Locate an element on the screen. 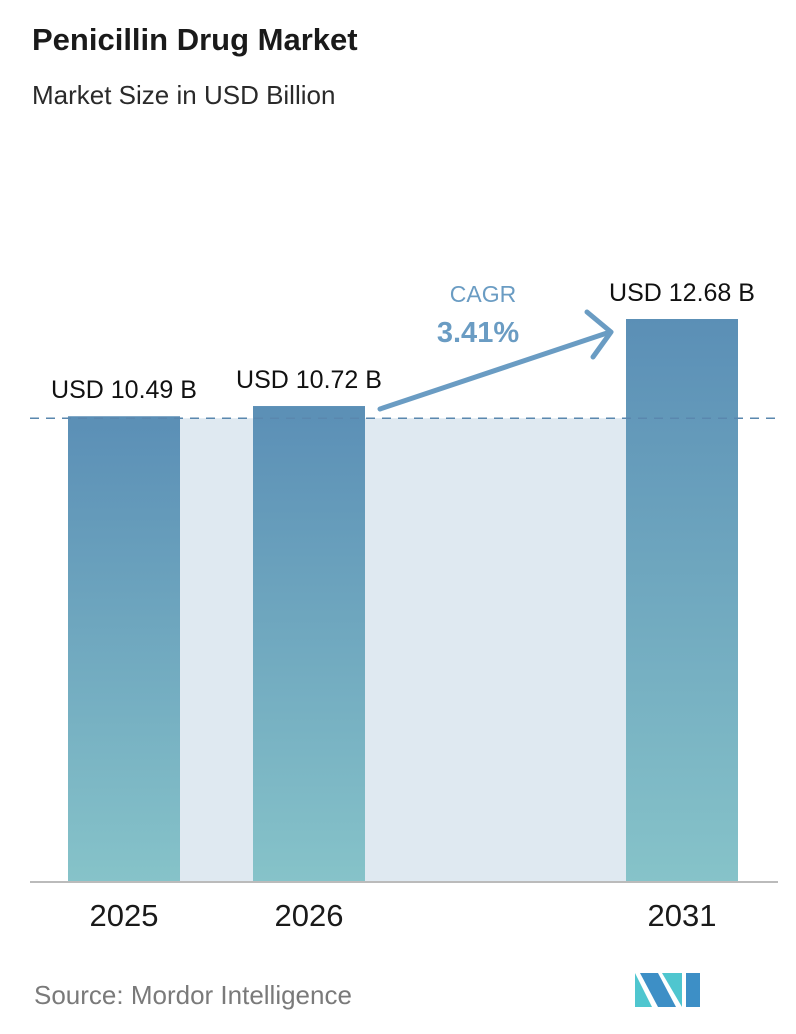  cagr-arrow-head is located at coordinates (599, 334).